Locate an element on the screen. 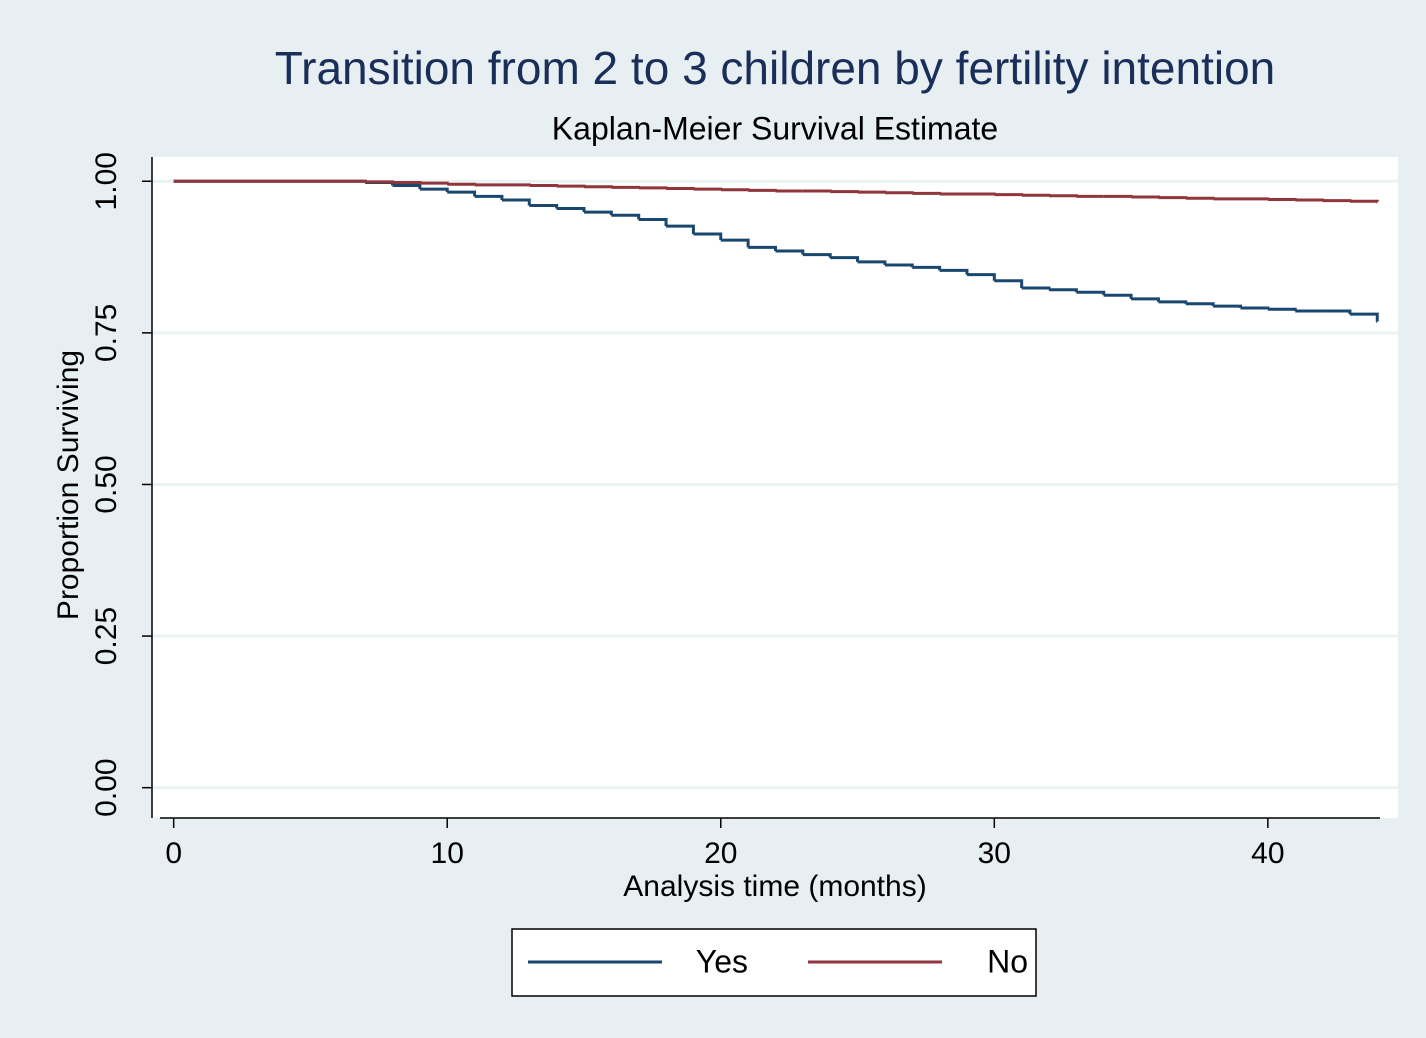 This screenshot has width=1426, height=1038. legend-label: Yes is located at coordinates (722, 961).